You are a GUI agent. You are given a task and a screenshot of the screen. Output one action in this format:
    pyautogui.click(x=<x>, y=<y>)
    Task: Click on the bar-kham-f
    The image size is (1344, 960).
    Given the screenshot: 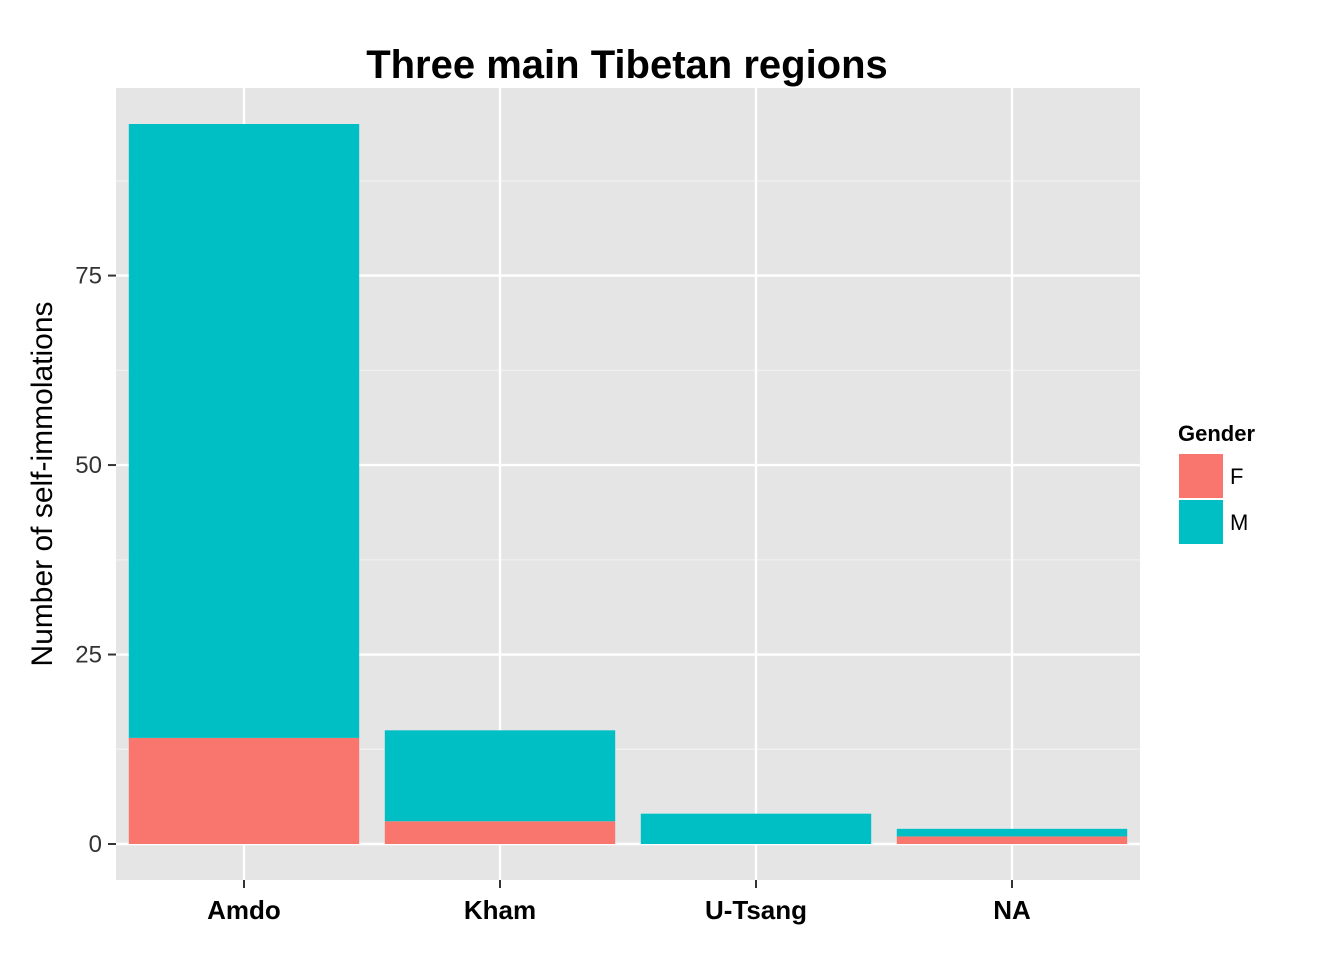 What is the action you would take?
    pyautogui.click(x=500, y=832)
    